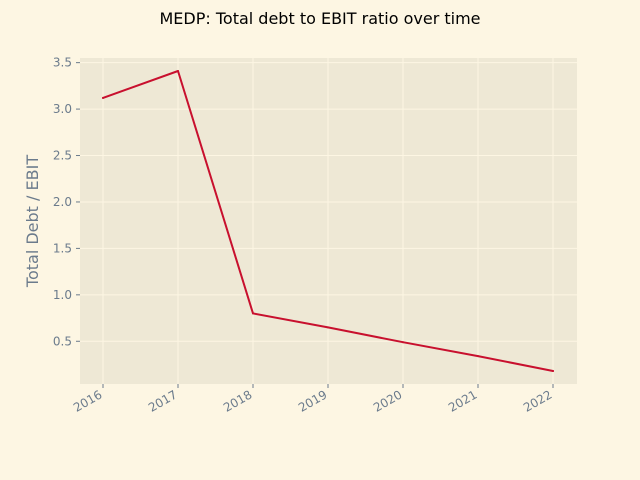  What do you see at coordinates (319, 18) in the screenshot?
I see `chart-title: MEDP: Total debt to EBIT ratio over time` at bounding box center [319, 18].